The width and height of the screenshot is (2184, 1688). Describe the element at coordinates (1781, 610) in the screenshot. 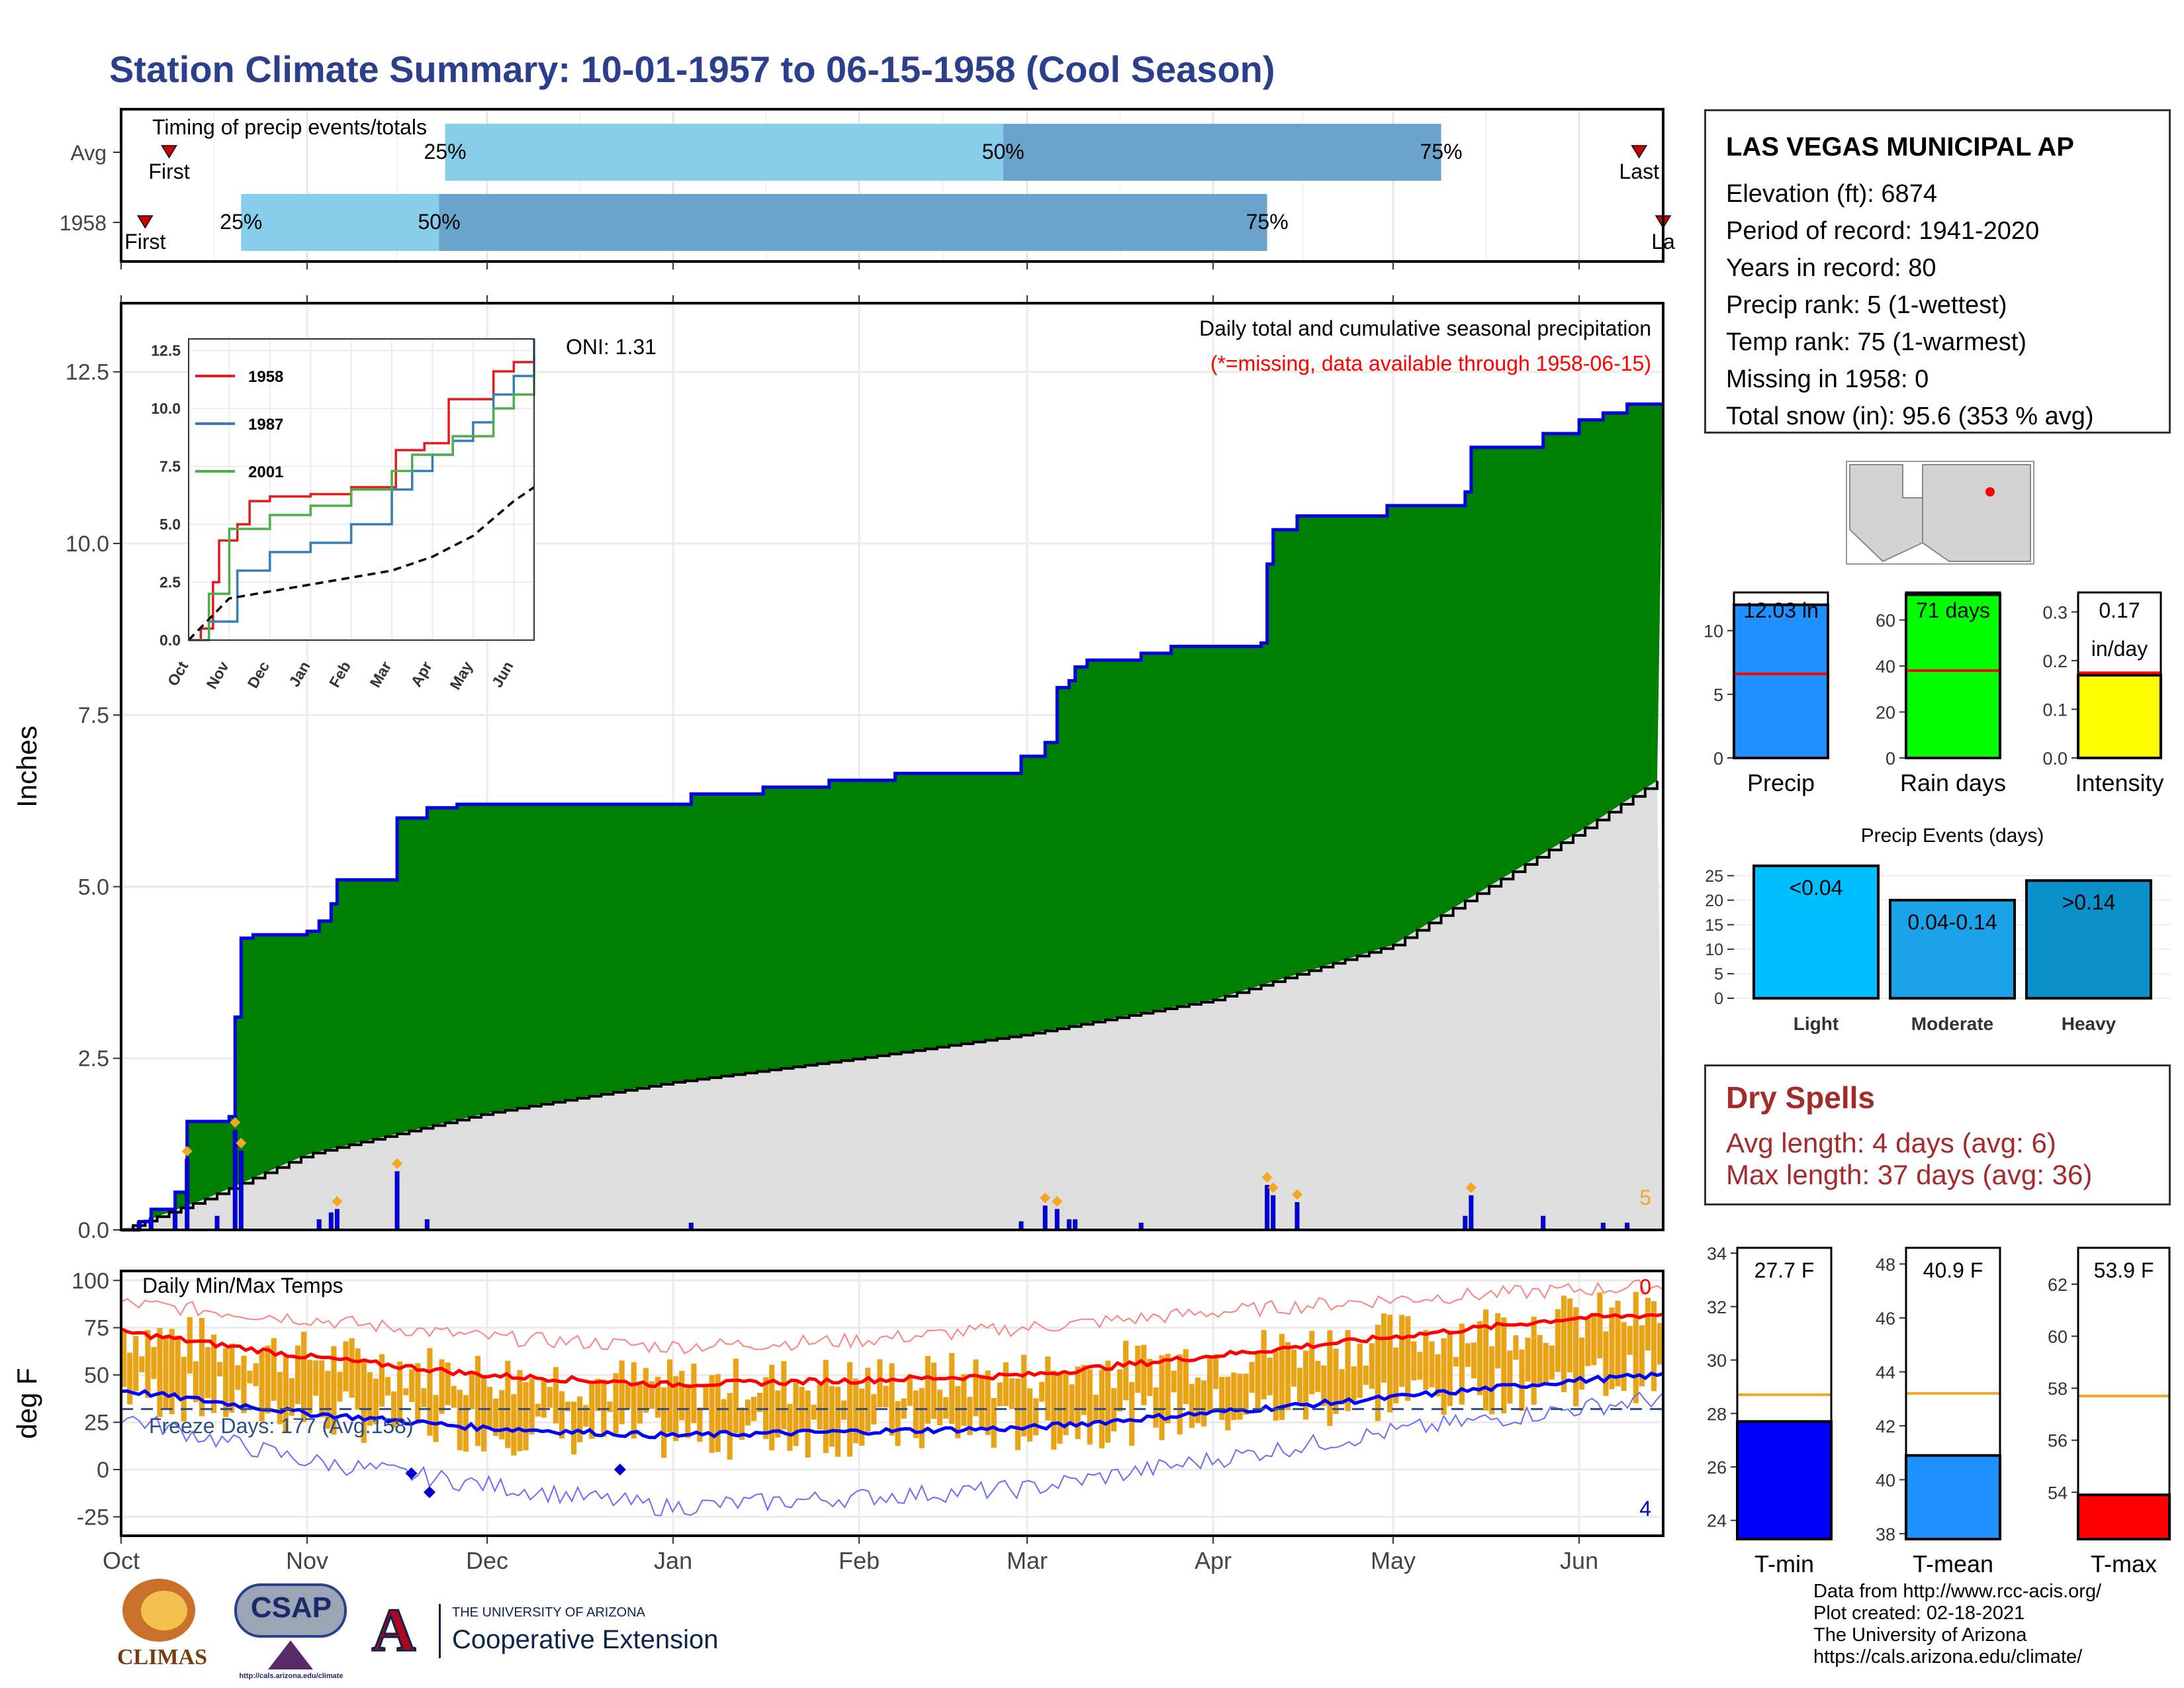

I see `summary-value-label: 12.03 in` at that location.